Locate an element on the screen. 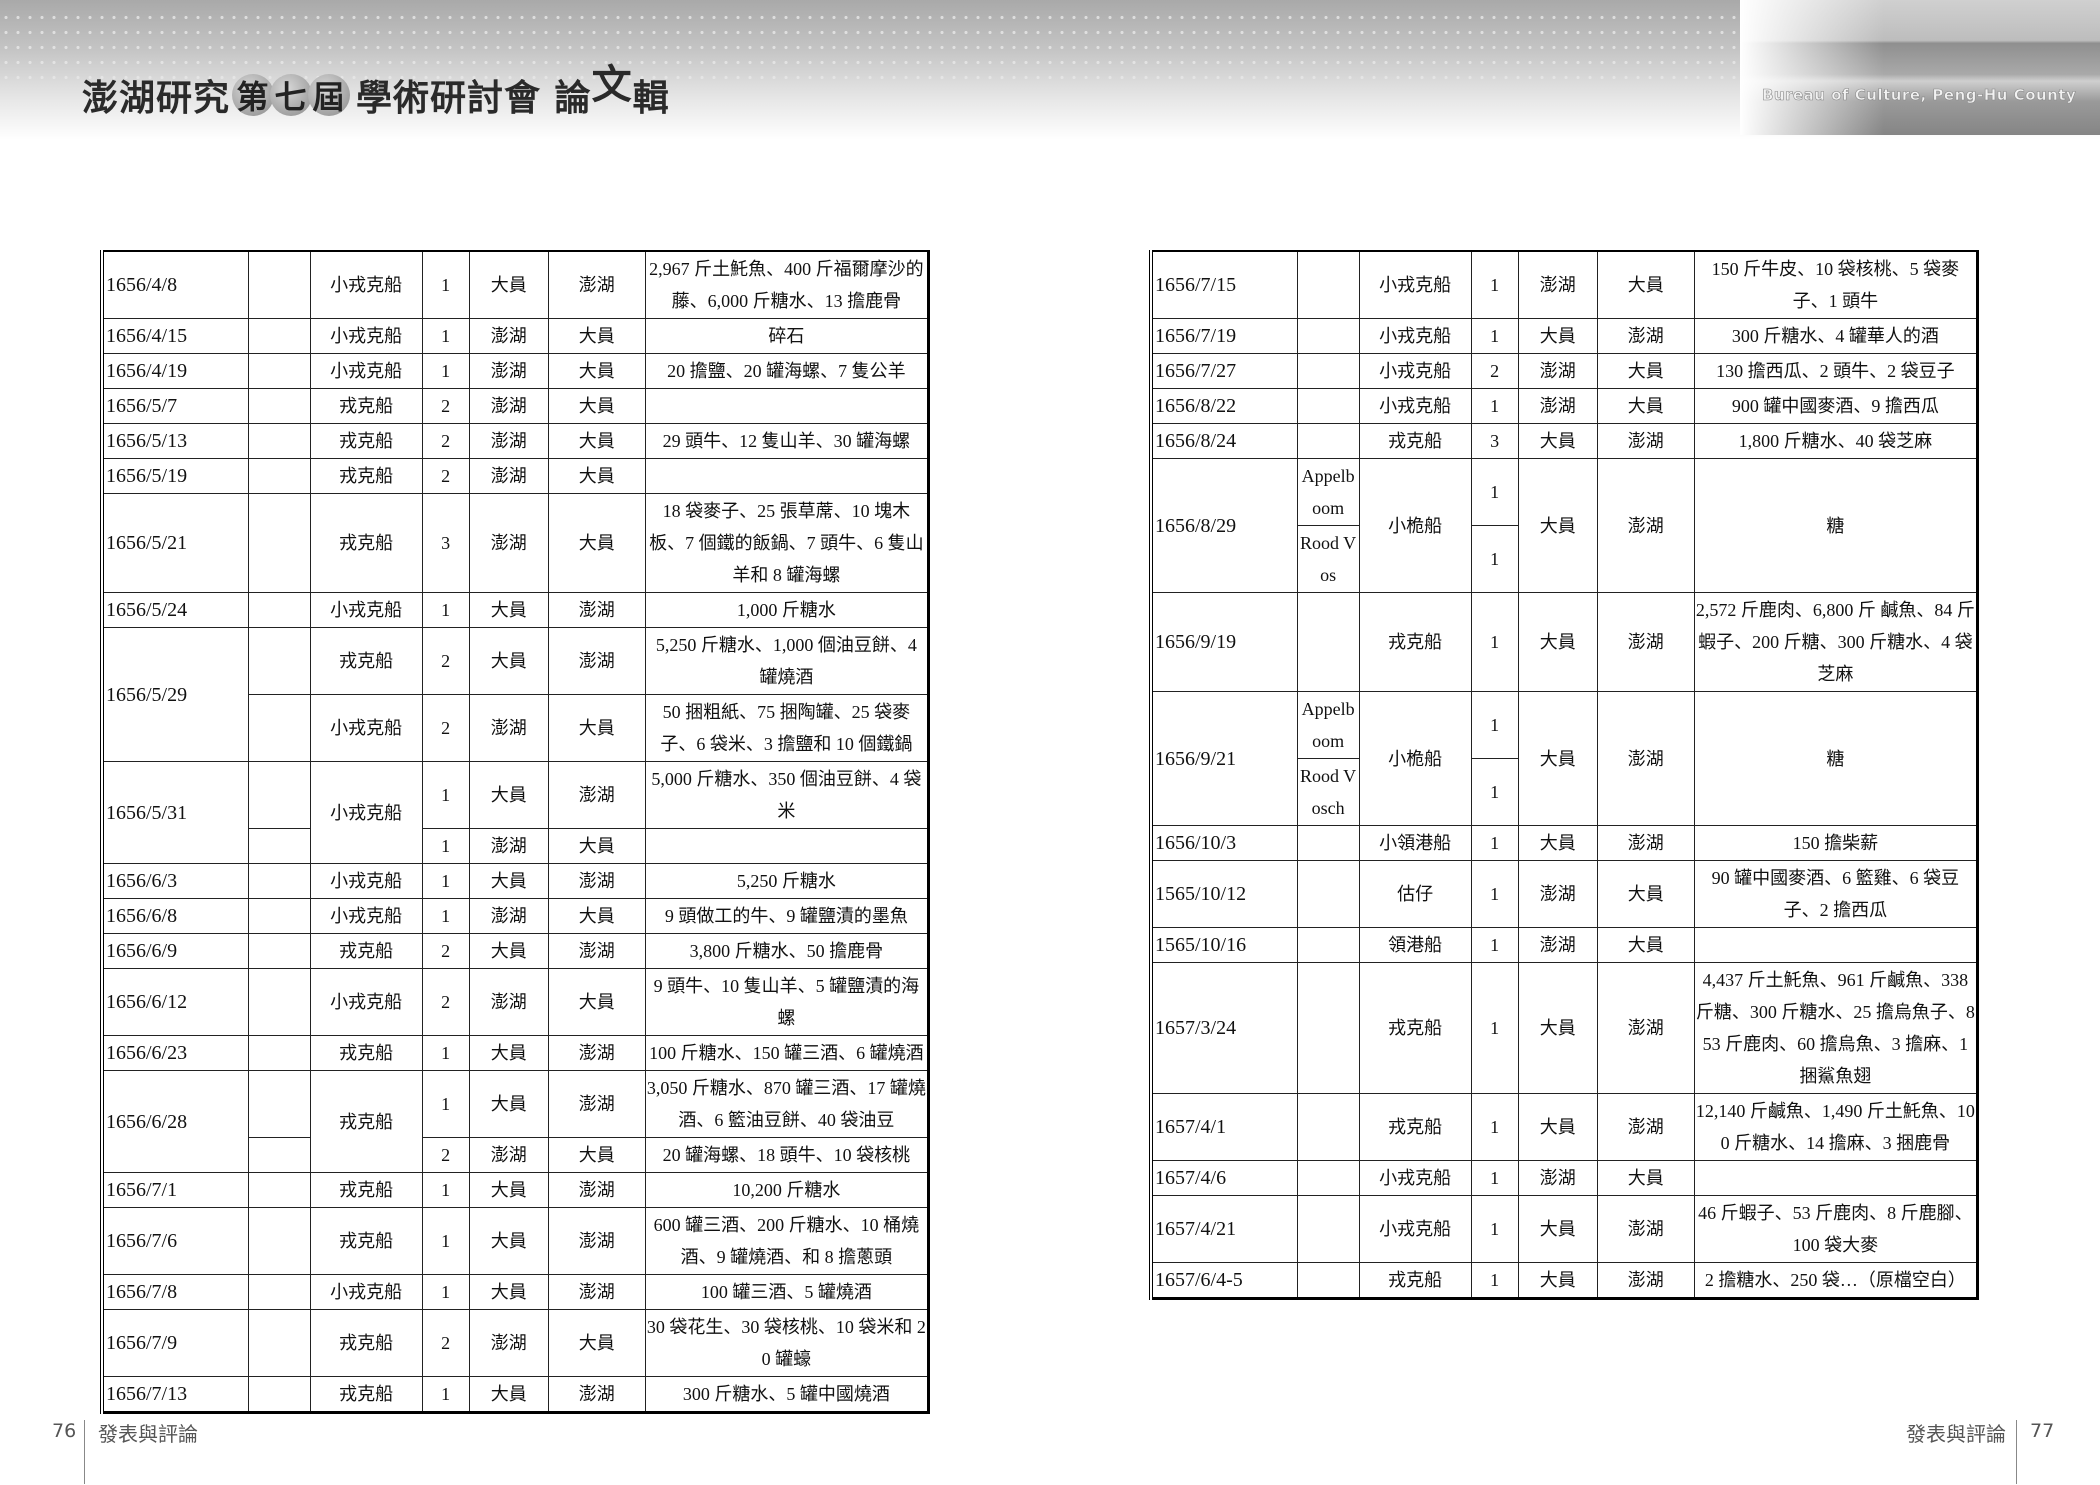 This screenshot has height=1485, width=2100. table-row: 1656/9/21 Appelboom 小桅船 1 大員 澎湖糖 is located at coordinates (1564, 758).